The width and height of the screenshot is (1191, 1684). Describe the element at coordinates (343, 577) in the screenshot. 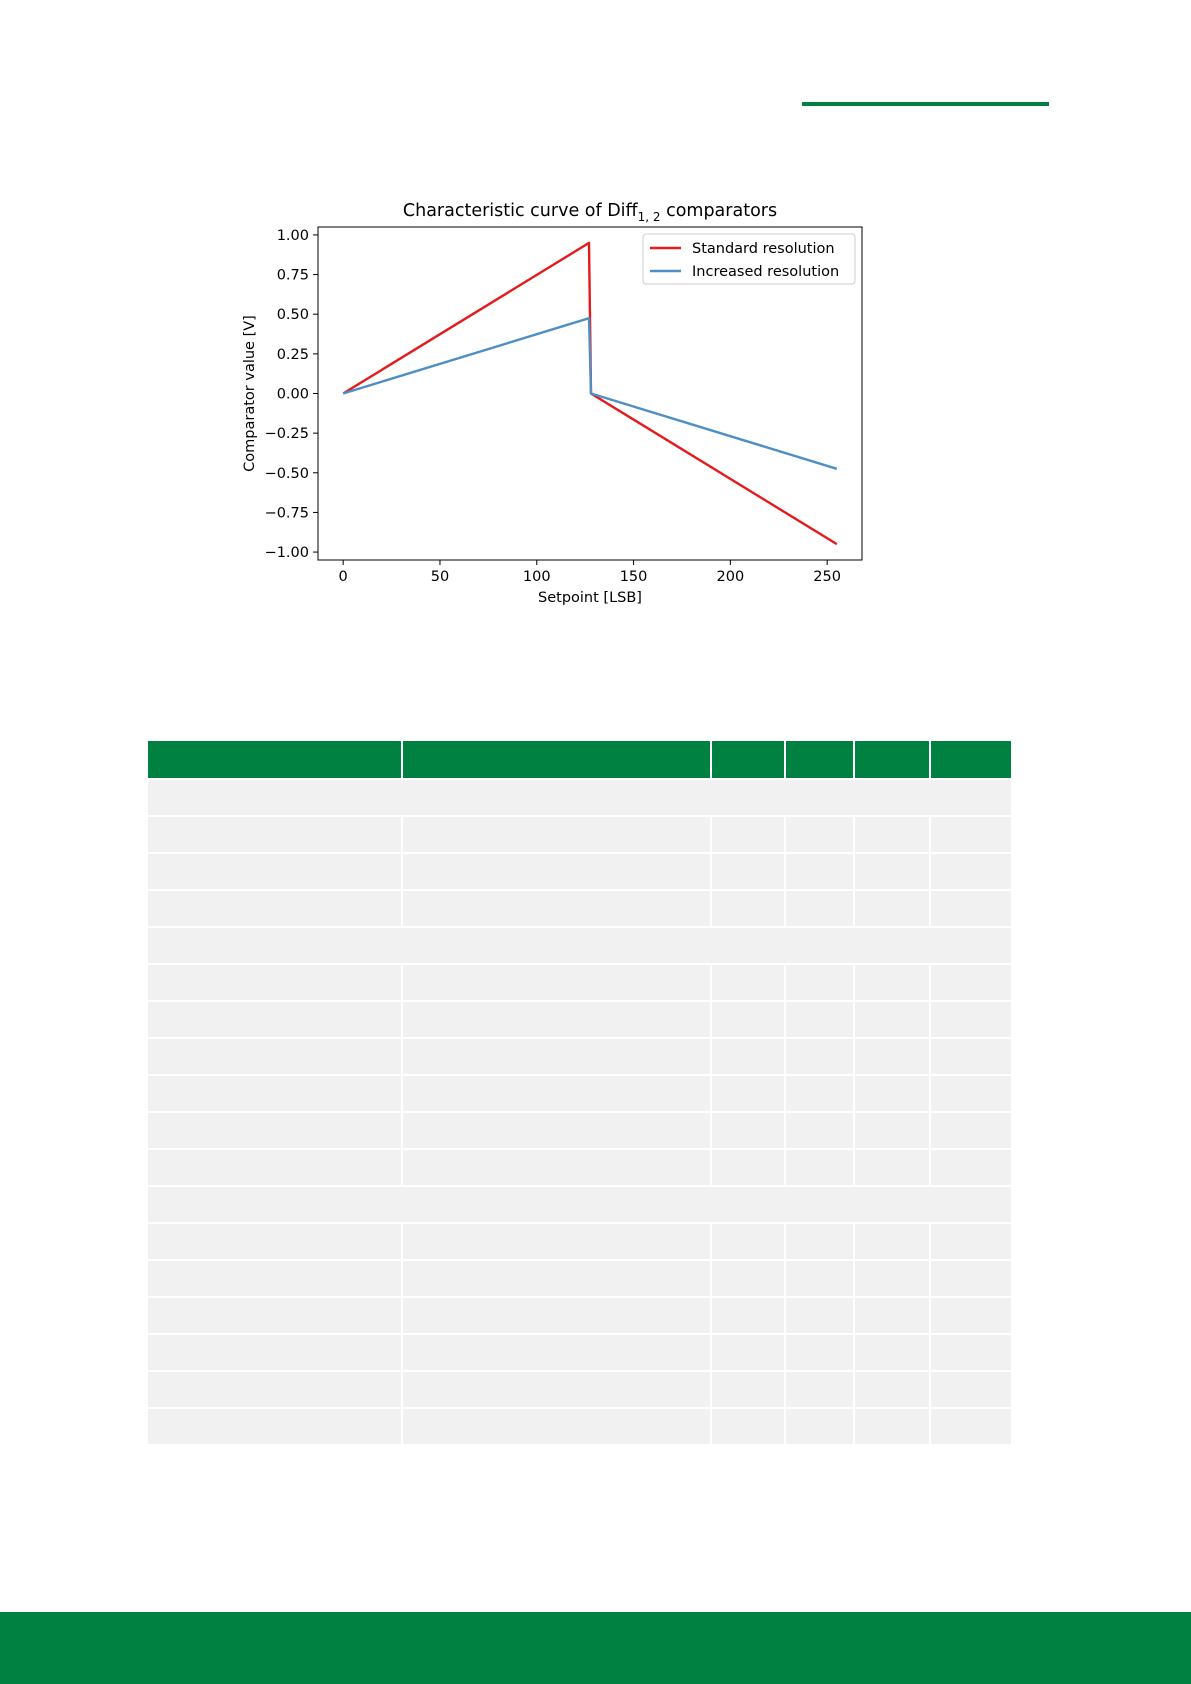

I see `x-tick-label: 0` at that location.